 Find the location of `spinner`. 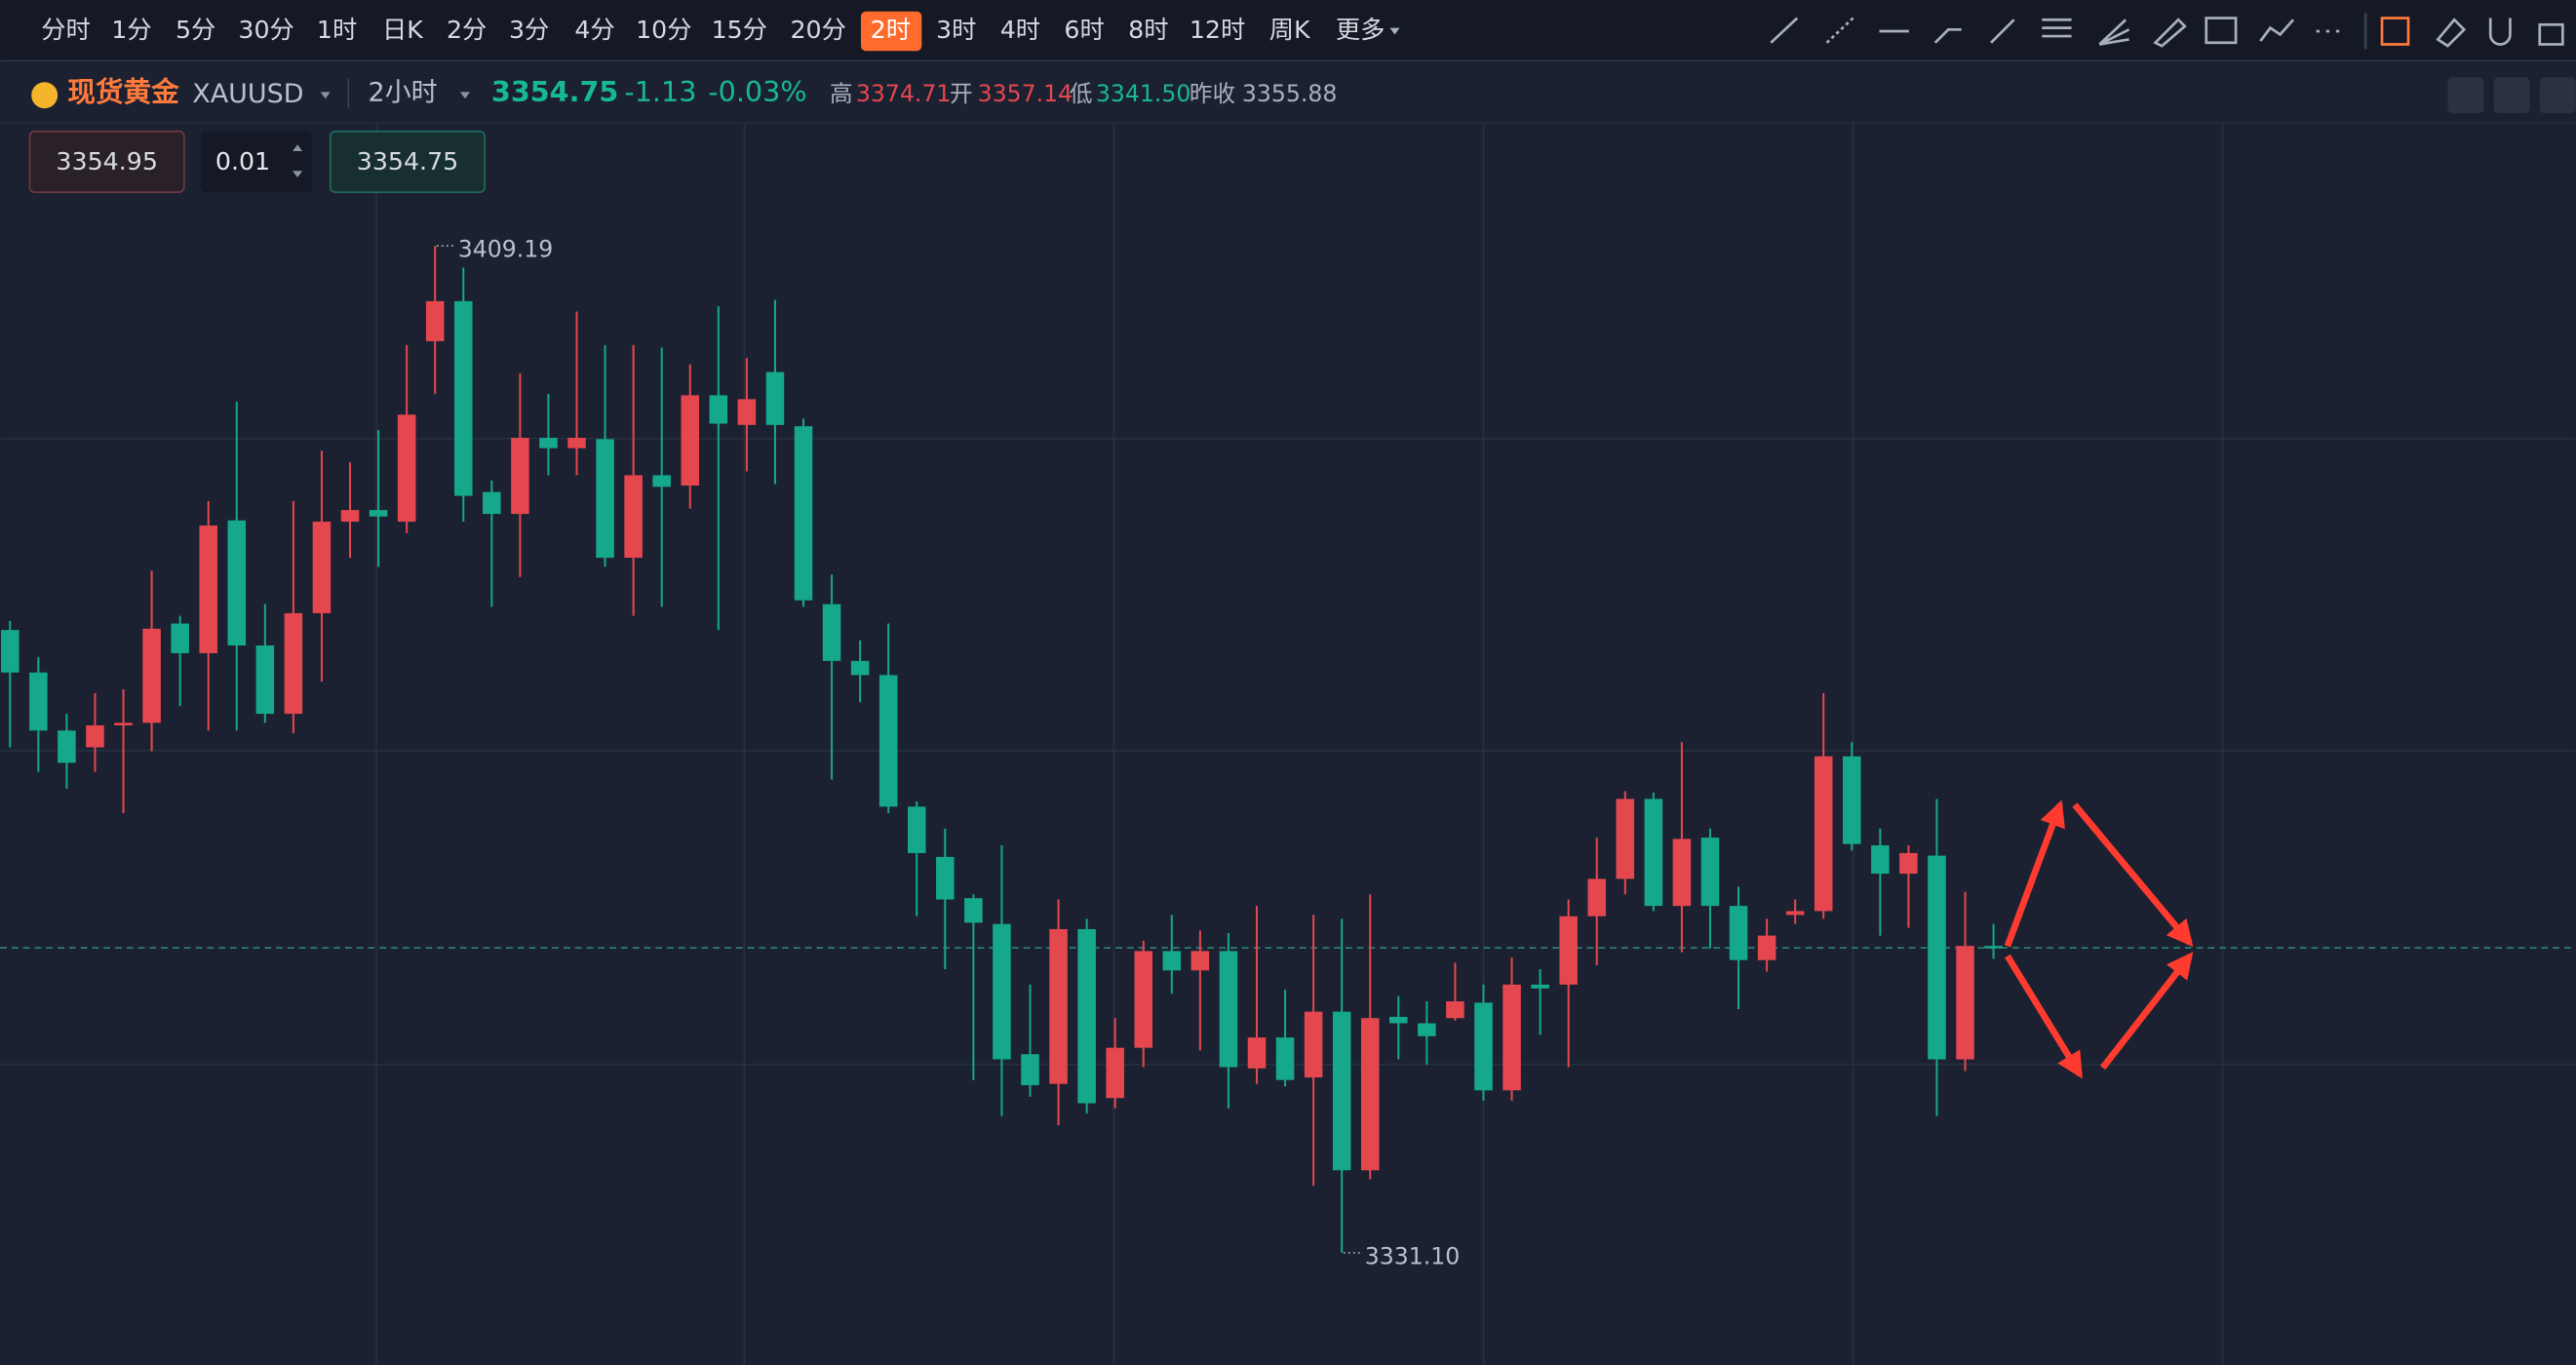

spinner is located at coordinates (298, 160).